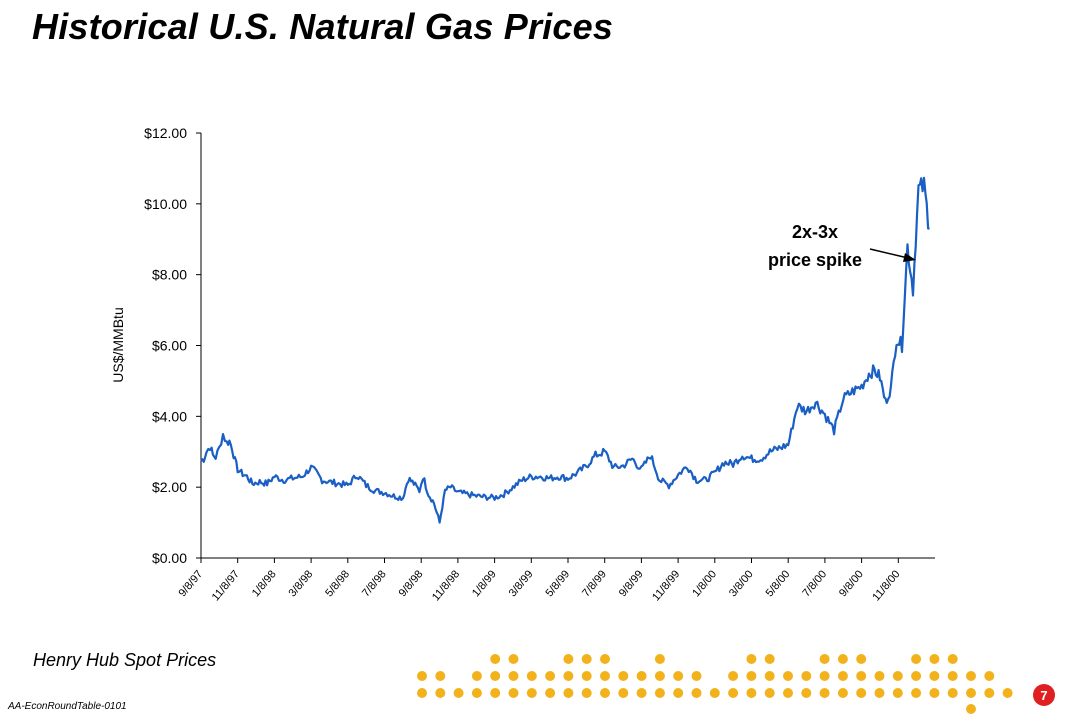 Image resolution: width=1080 pixels, height=720 pixels. What do you see at coordinates (118, 344) in the screenshot?
I see `y-axis-label: US$/MMBtu` at bounding box center [118, 344].